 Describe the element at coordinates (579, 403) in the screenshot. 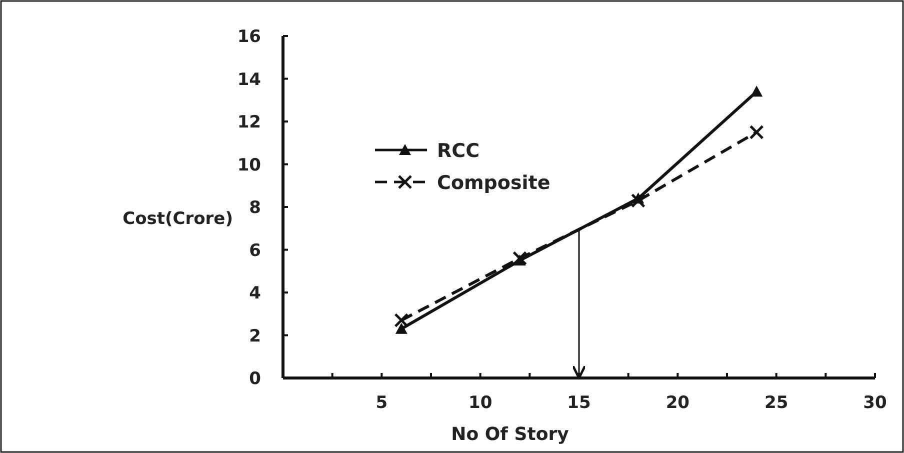

I see `x-tick-label: 15` at that location.